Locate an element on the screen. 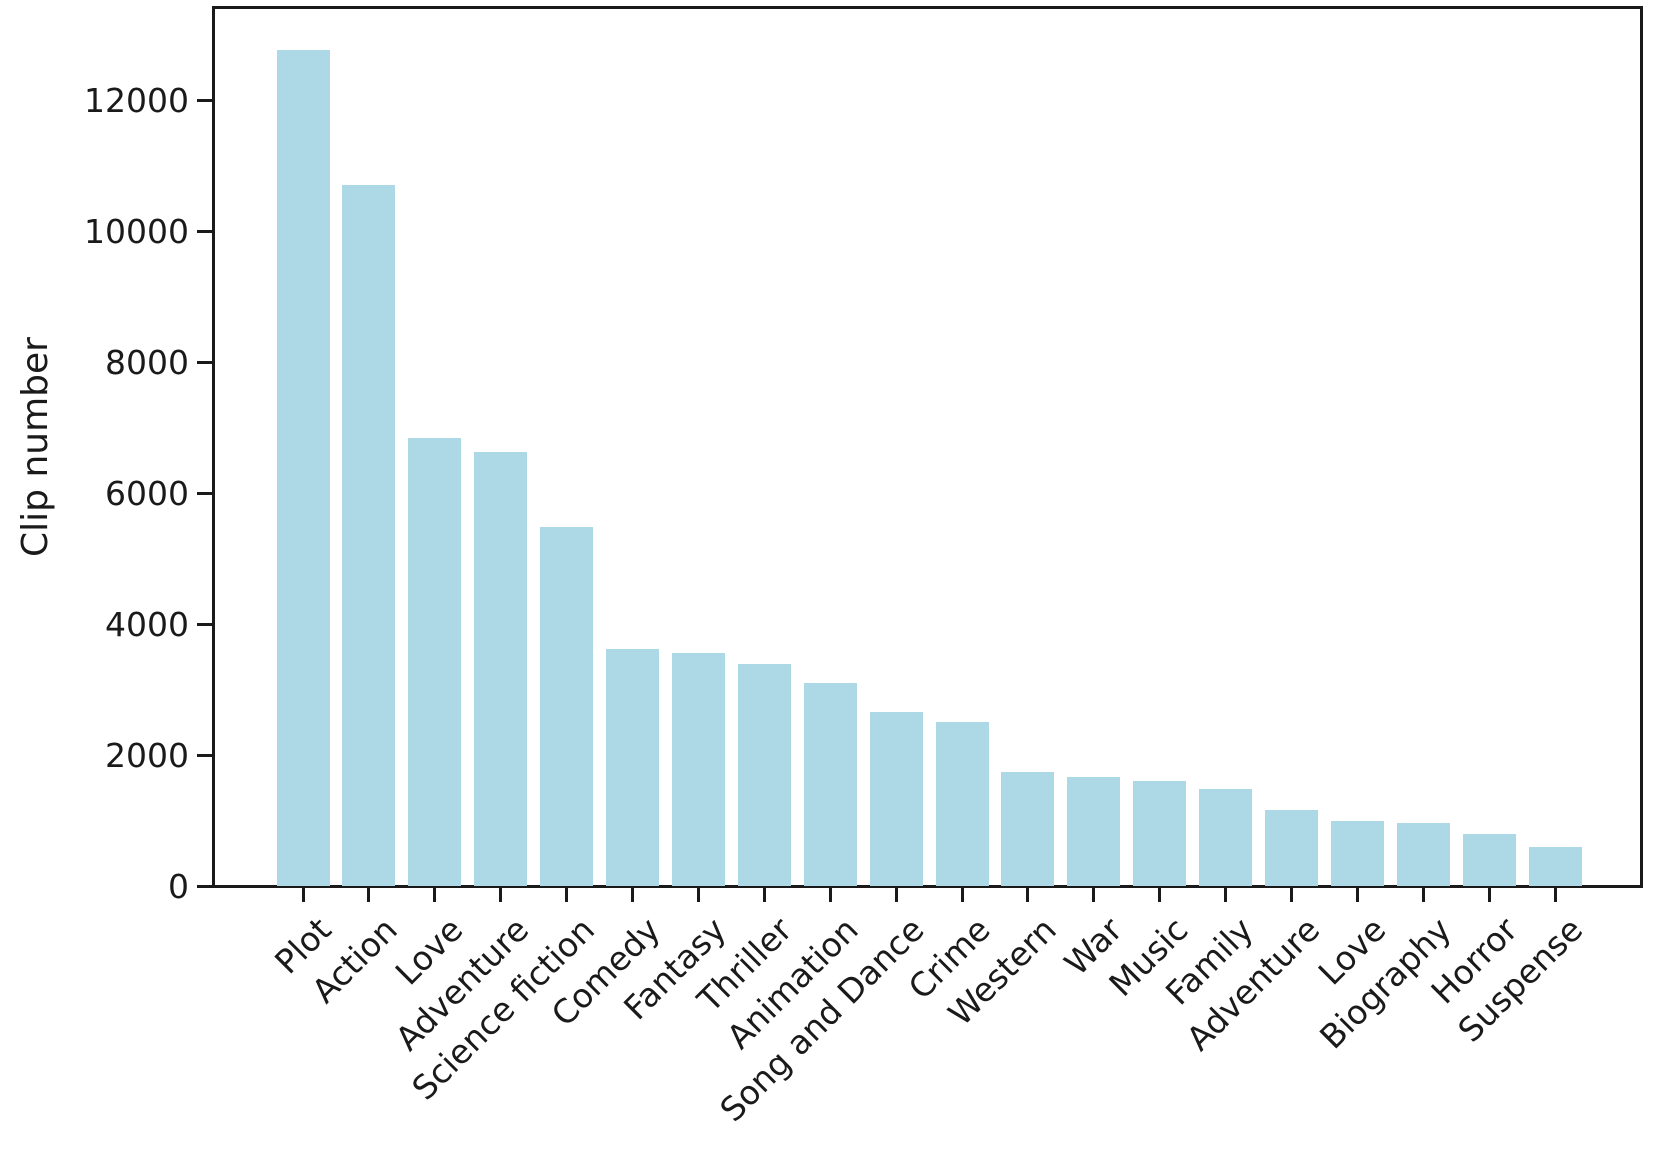 This screenshot has width=1660, height=1155. y-tick-label-8000: 8000 is located at coordinates (147, 363).